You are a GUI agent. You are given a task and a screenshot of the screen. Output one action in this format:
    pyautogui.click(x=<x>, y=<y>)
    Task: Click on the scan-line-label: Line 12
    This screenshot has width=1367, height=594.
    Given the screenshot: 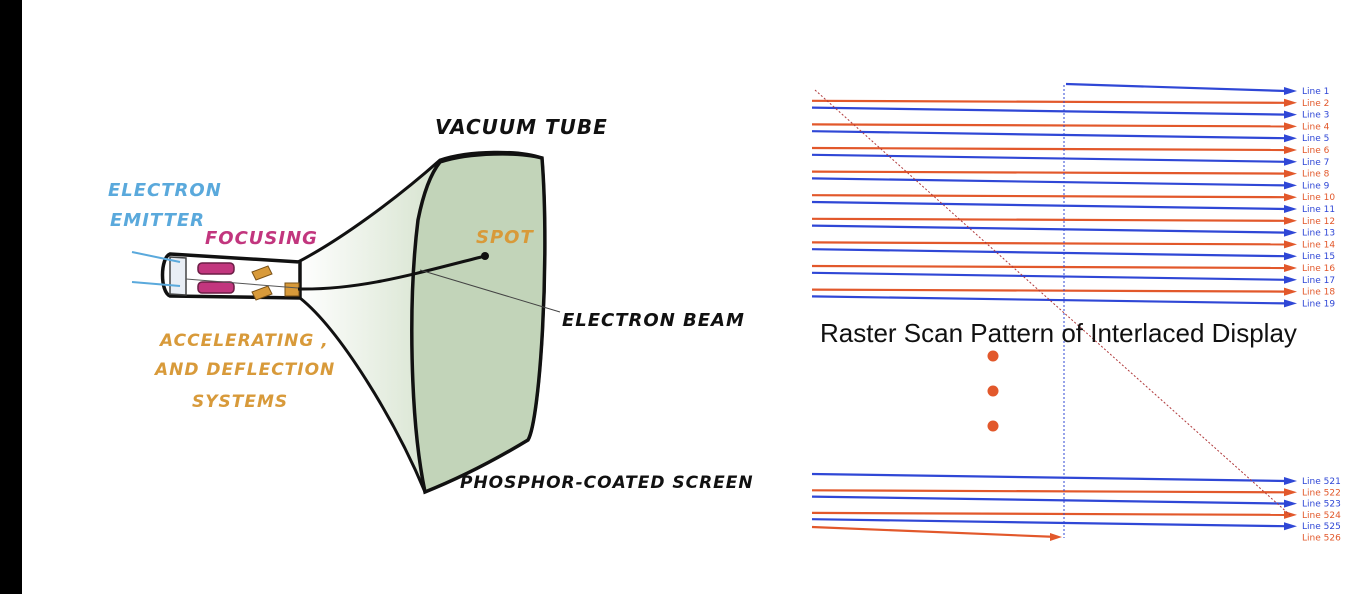 What is the action you would take?
    pyautogui.click(x=1318, y=222)
    